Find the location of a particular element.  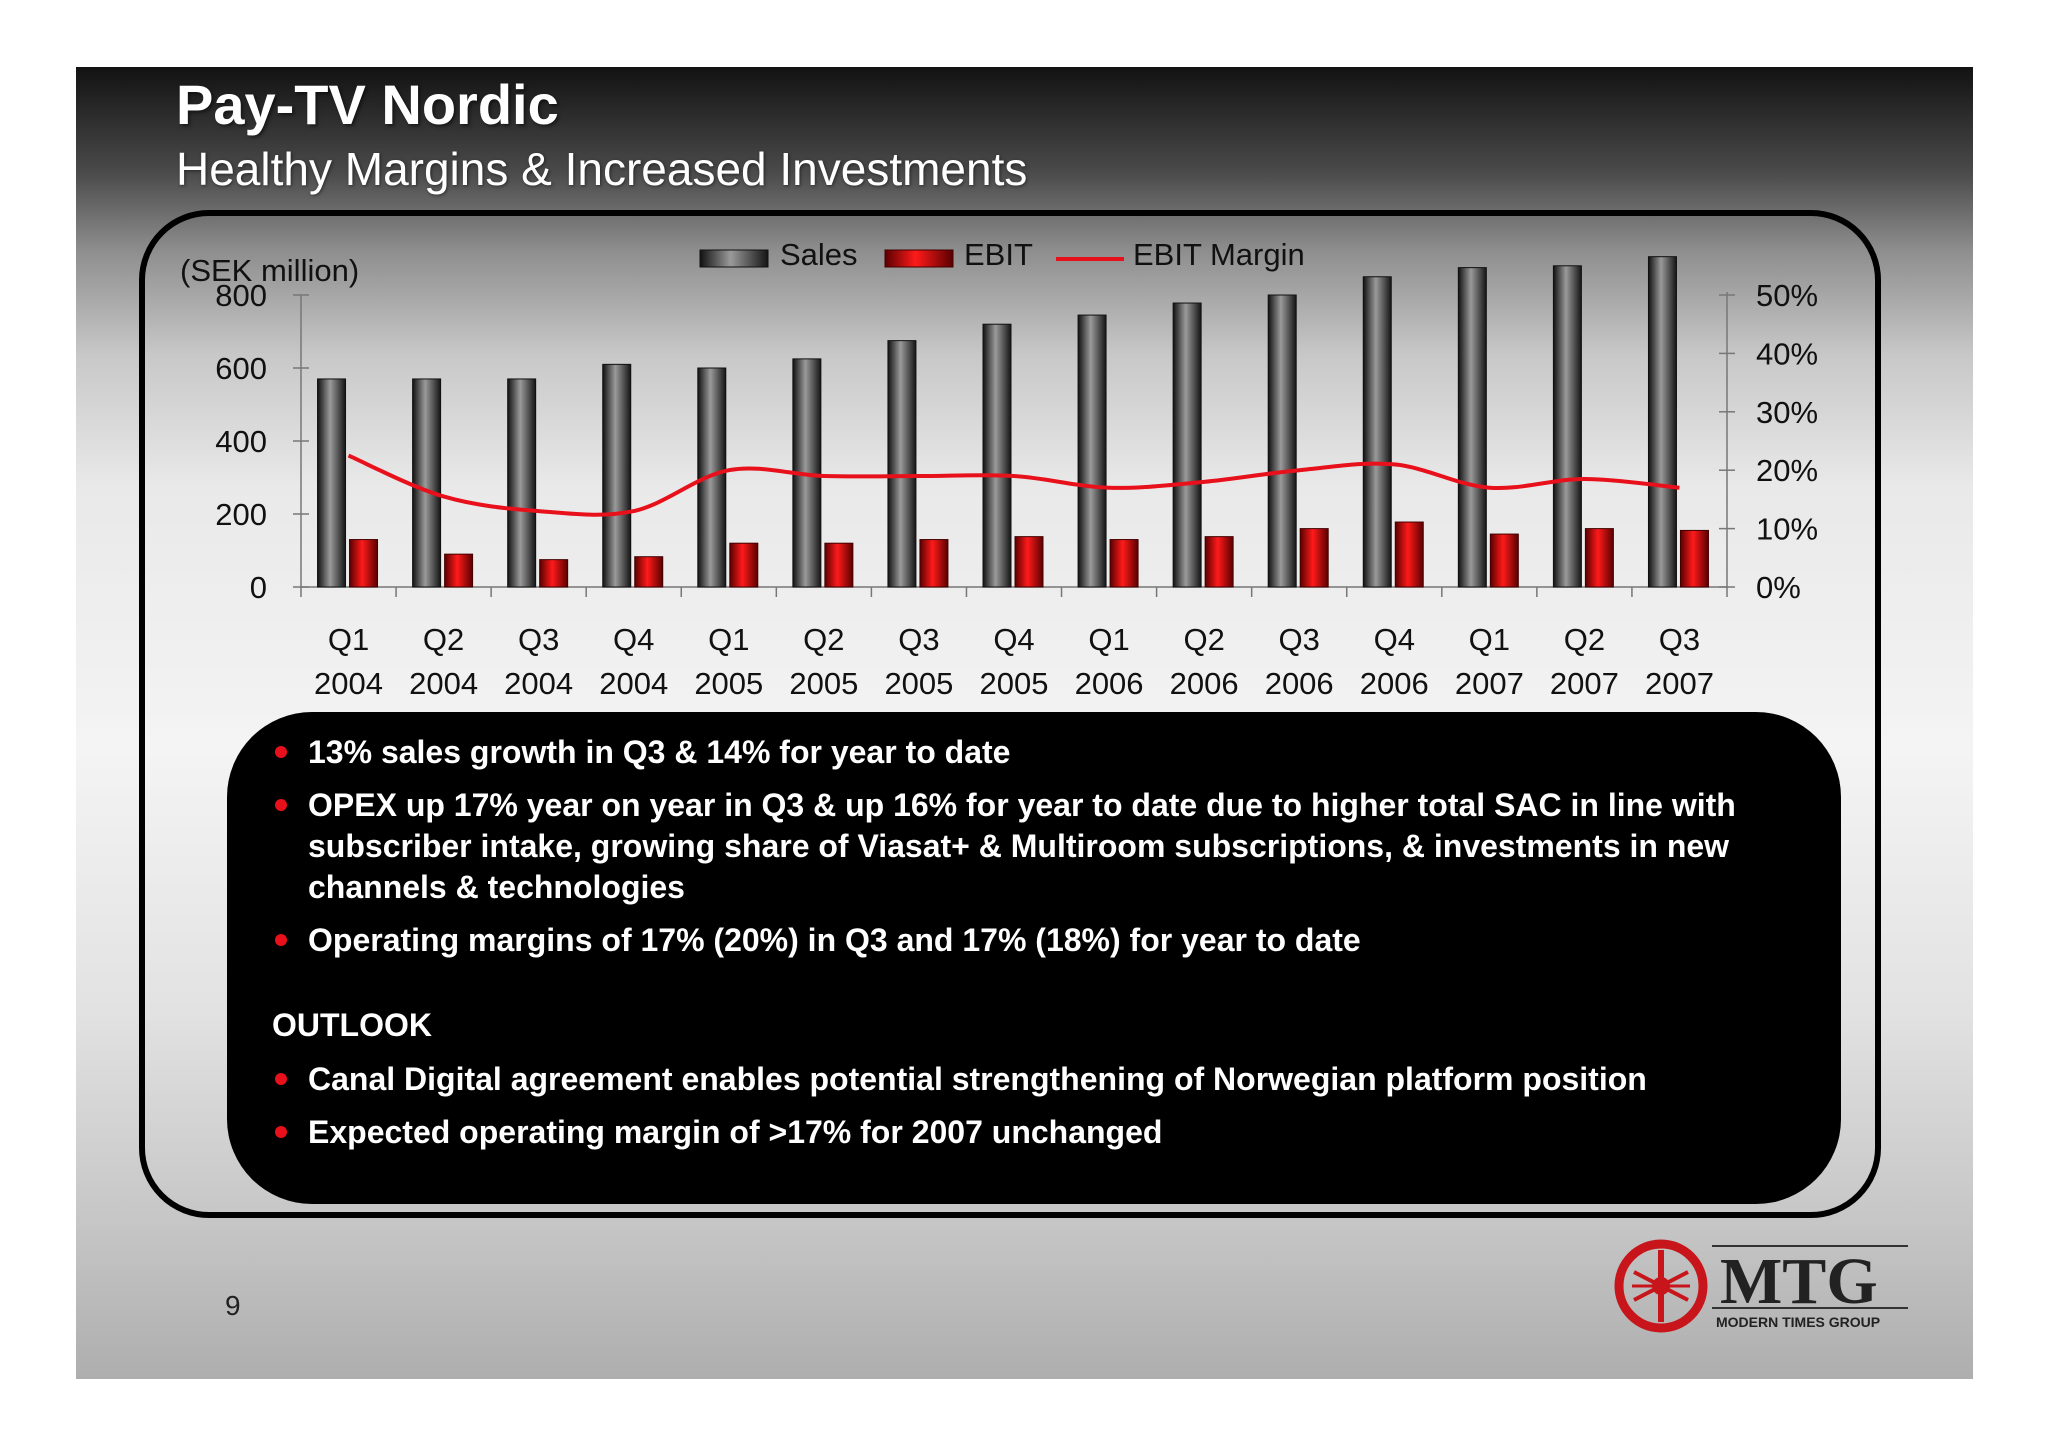

right-axis-tick-label: 10% is located at coordinates (1787, 529).